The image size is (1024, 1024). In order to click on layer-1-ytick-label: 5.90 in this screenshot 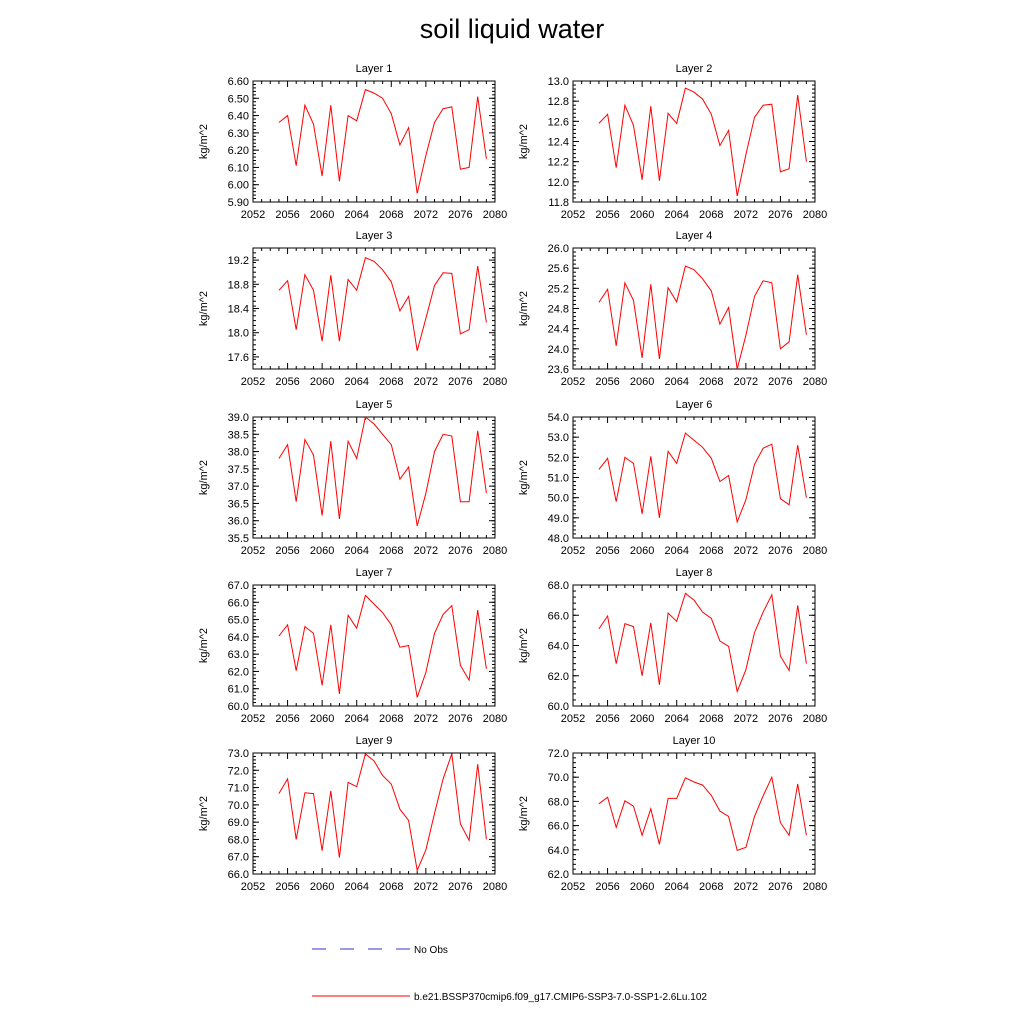, I will do `click(238, 203)`.